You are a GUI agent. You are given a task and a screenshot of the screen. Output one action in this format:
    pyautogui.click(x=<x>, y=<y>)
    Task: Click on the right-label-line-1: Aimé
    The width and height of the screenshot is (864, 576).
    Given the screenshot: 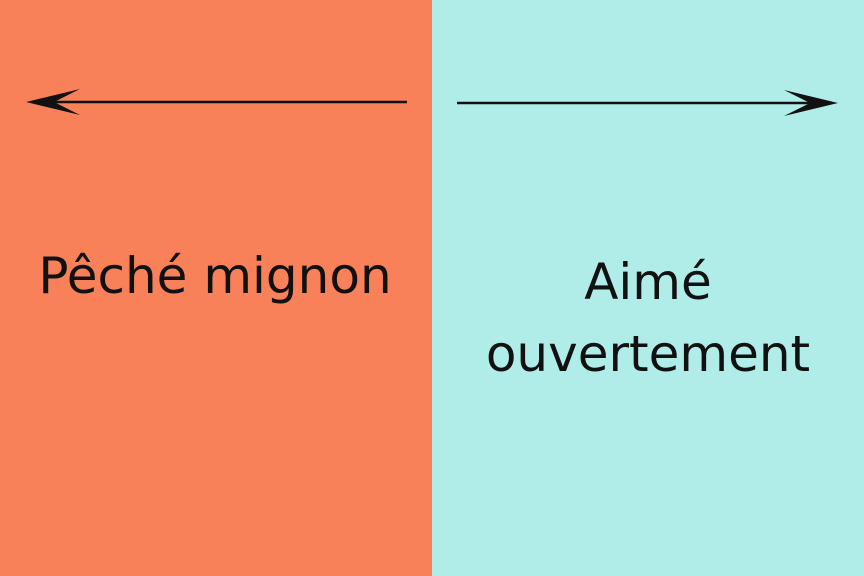 What is the action you would take?
    pyautogui.click(x=648, y=282)
    